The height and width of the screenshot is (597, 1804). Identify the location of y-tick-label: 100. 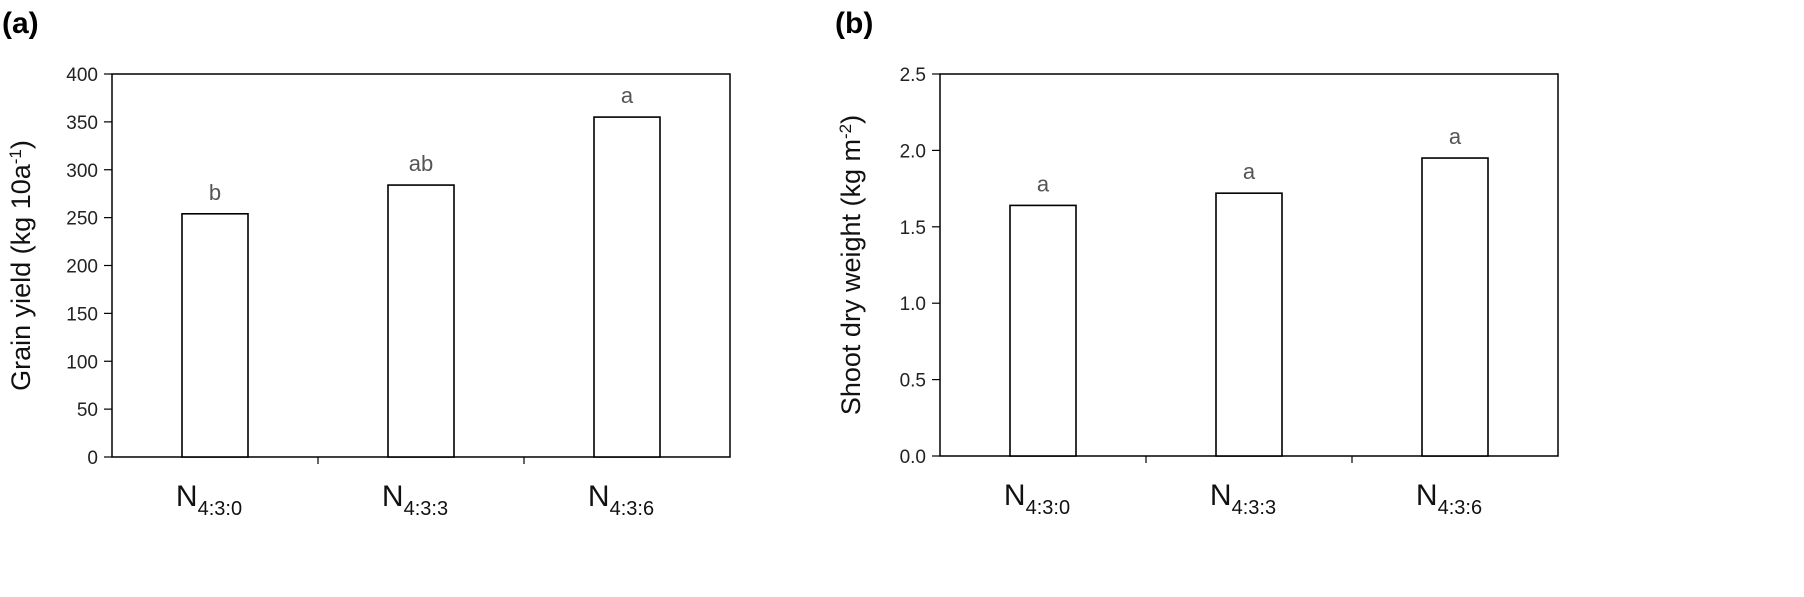
(82, 362).